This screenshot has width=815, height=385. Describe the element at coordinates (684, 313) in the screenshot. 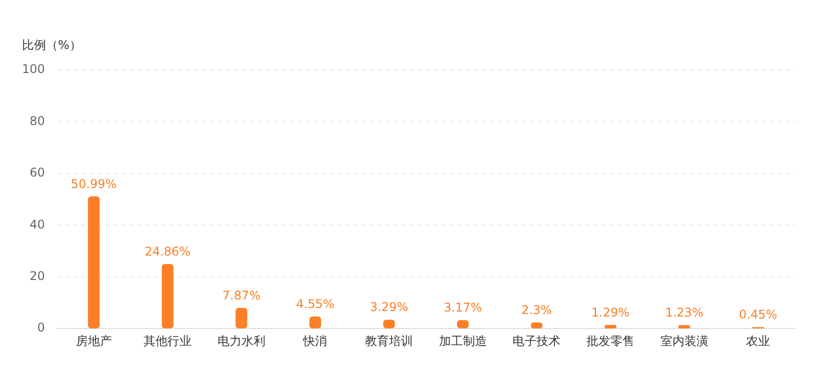

I see `data-label: 1.23%` at that location.